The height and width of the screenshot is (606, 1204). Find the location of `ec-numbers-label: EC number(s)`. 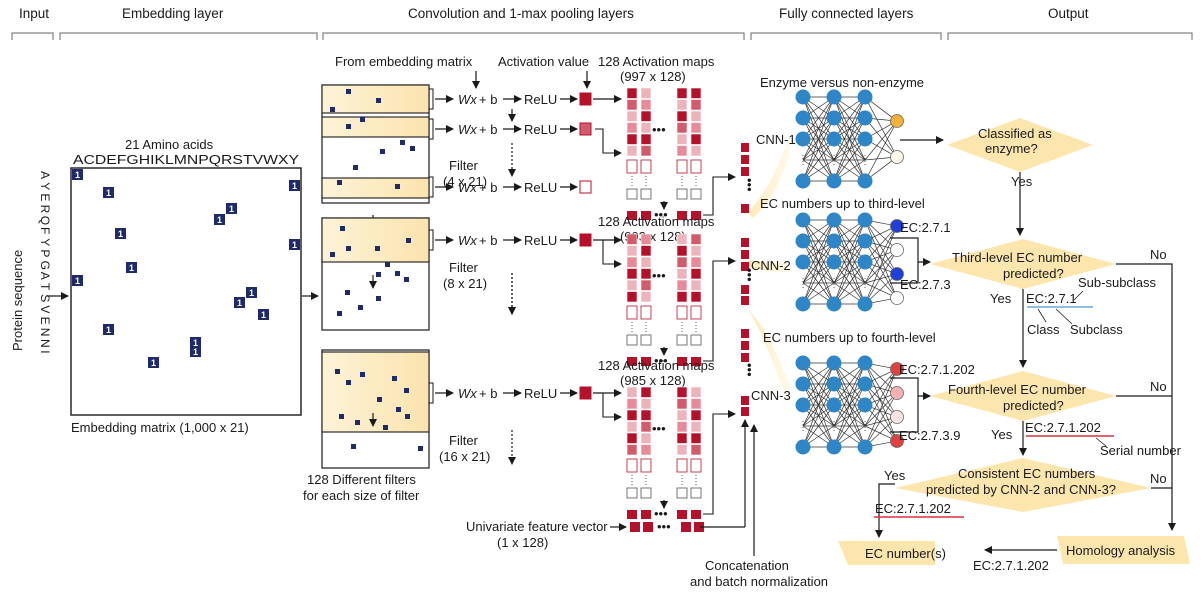

ec-numbers-label: EC number(s) is located at coordinates (905, 553).